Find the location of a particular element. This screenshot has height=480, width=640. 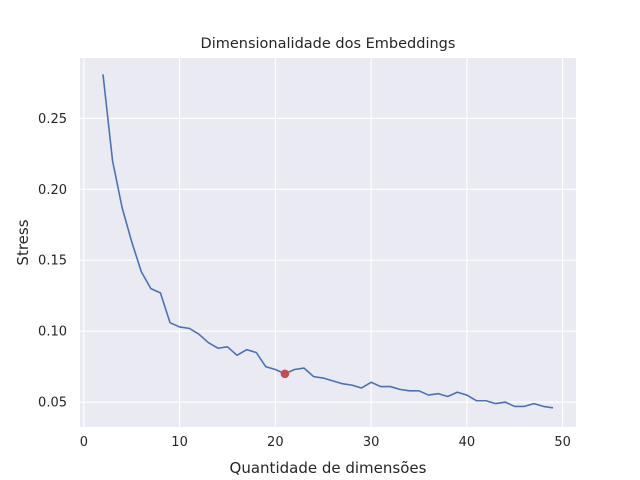

y-tick-label: 0.25 is located at coordinates (52, 119).